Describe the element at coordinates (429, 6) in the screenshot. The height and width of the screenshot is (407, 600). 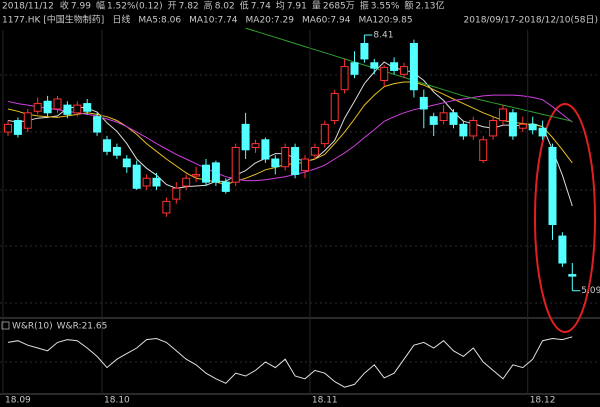
I see `stat-value: 2.13亿` at that location.